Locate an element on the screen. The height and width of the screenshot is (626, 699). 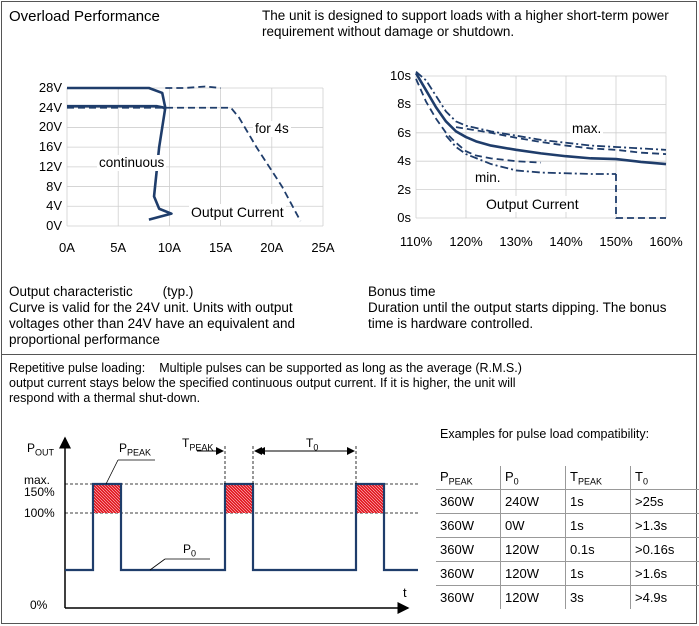
left-caption-title: Output characteristic (typ.) is located at coordinates (101, 292).